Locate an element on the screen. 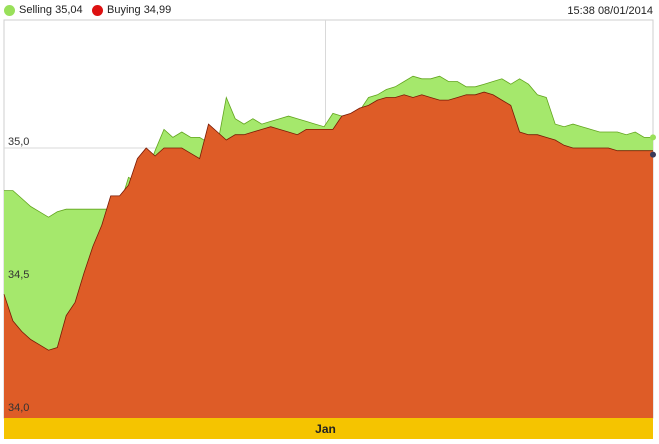 The width and height of the screenshot is (659, 444). legend-label-selling: Selling 35,04 is located at coordinates (51, 10).